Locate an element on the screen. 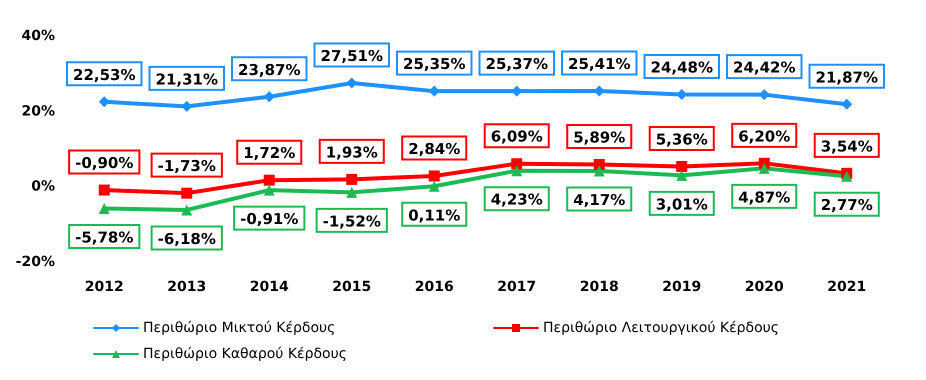 Image resolution: width=926 pixels, height=380 pixels. data-label: 4,23% is located at coordinates (516, 199).